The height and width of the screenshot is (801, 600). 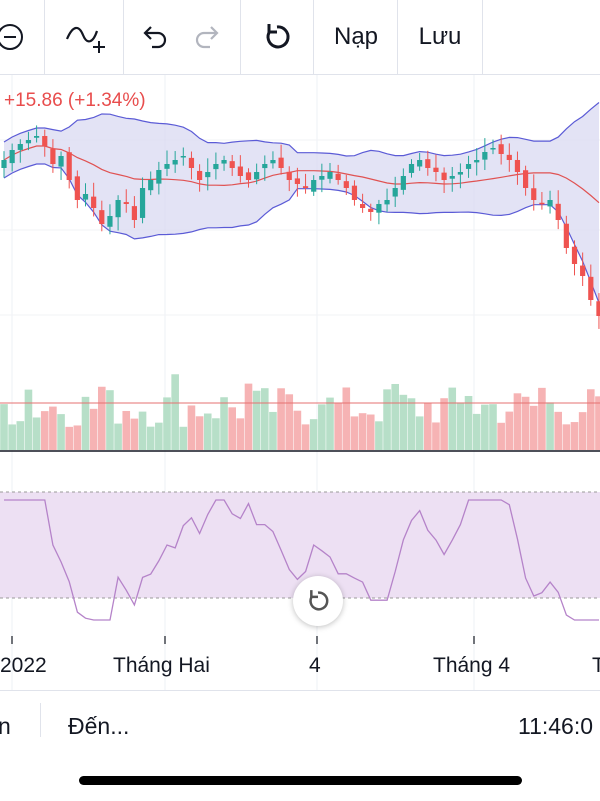 What do you see at coordinates (75, 100) in the screenshot?
I see `price-change-label: +15.86 (+1.34%)` at bounding box center [75, 100].